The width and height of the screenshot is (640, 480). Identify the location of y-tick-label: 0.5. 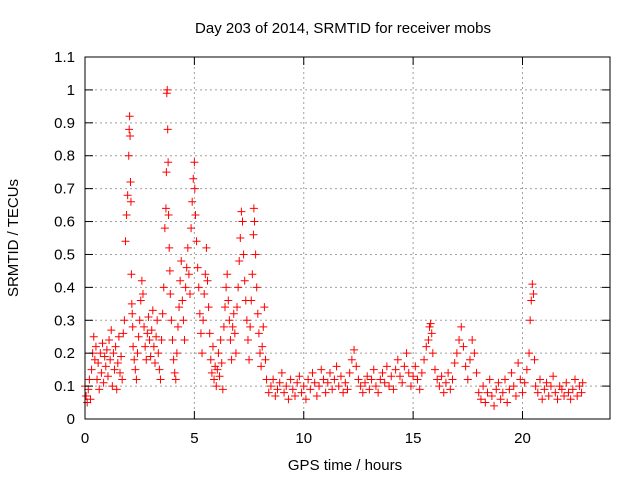
(64, 254).